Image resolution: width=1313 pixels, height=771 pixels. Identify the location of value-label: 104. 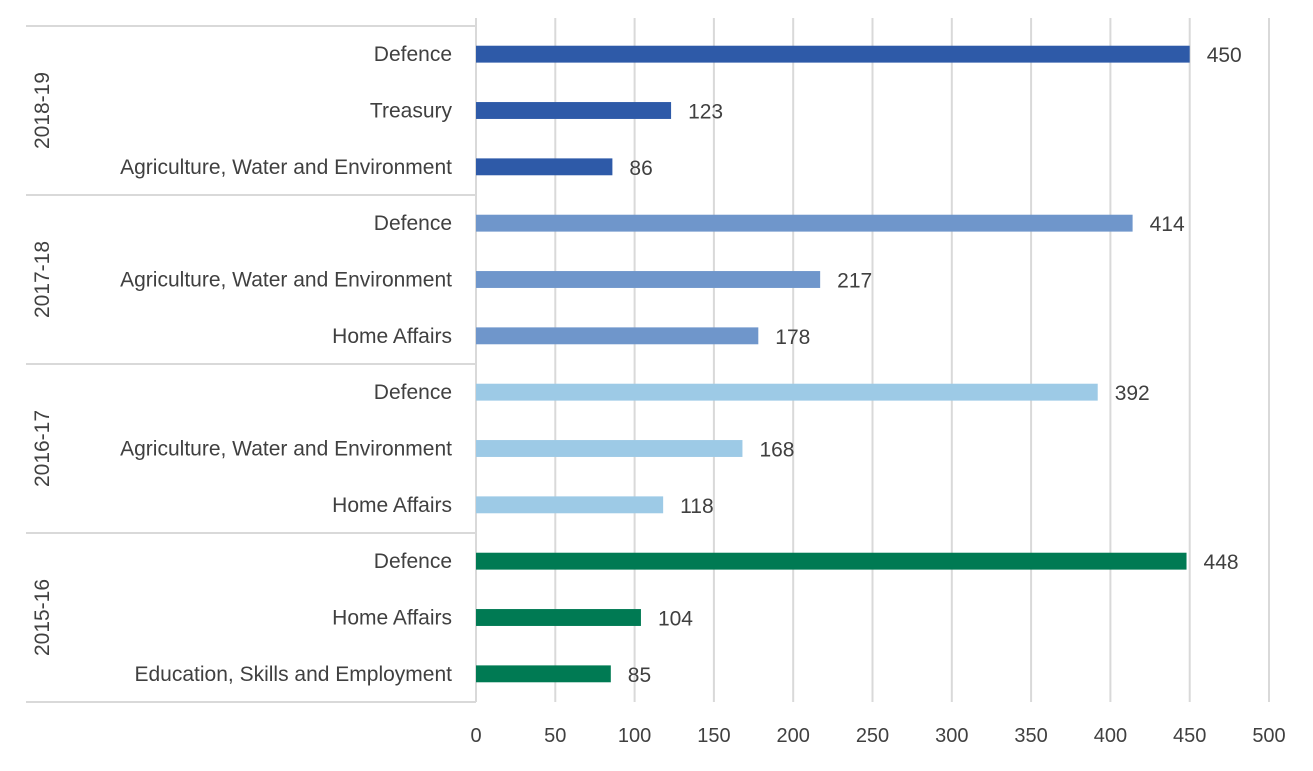
(675, 619).